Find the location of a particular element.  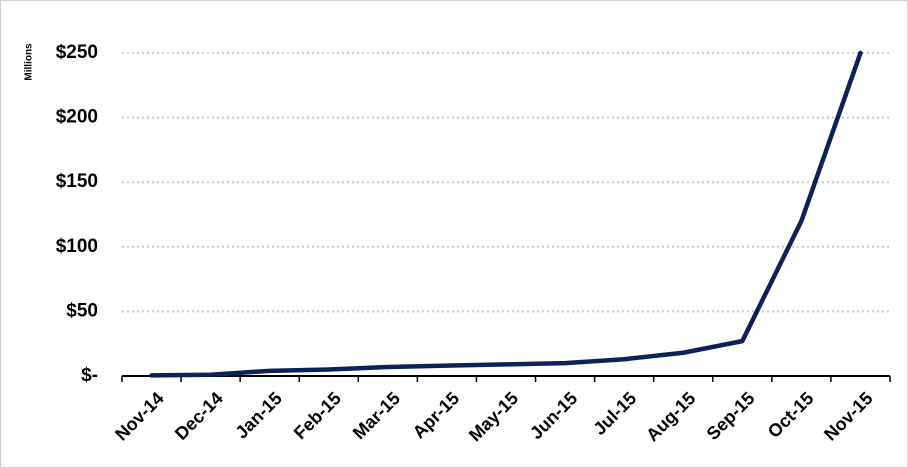

y-tick-label: $50 is located at coordinates (82, 310).